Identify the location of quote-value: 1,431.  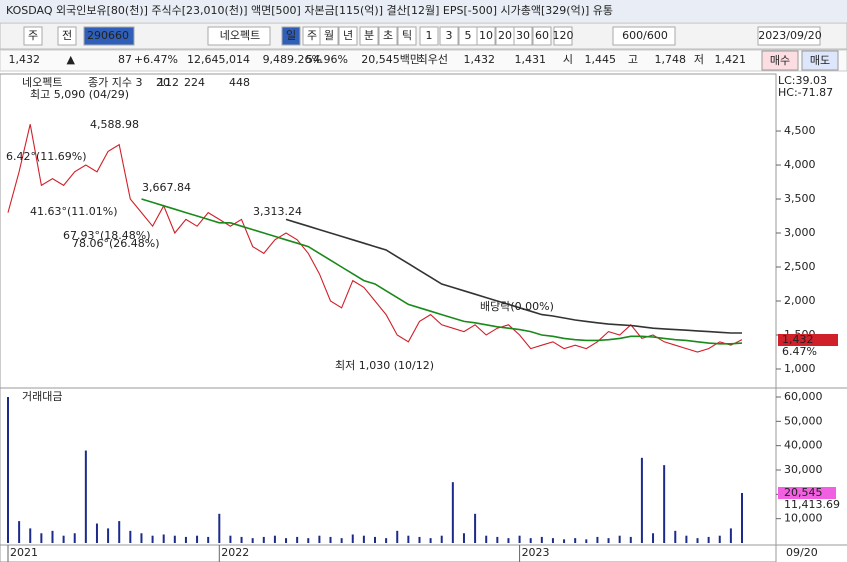
(531, 59).